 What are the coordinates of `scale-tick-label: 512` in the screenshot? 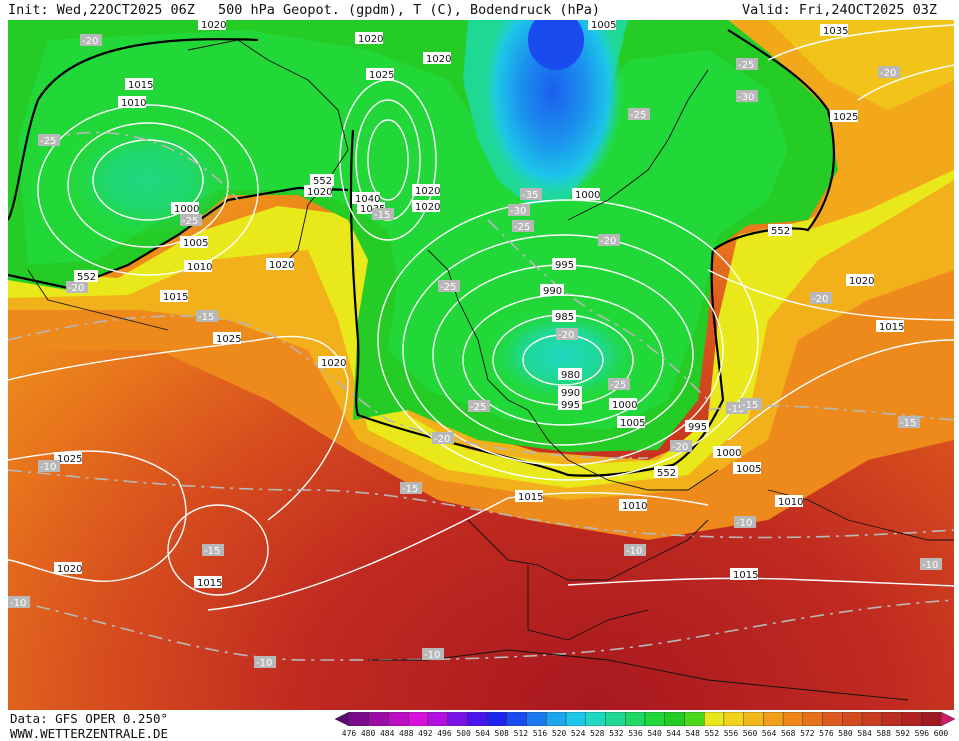 It's located at (521, 733).